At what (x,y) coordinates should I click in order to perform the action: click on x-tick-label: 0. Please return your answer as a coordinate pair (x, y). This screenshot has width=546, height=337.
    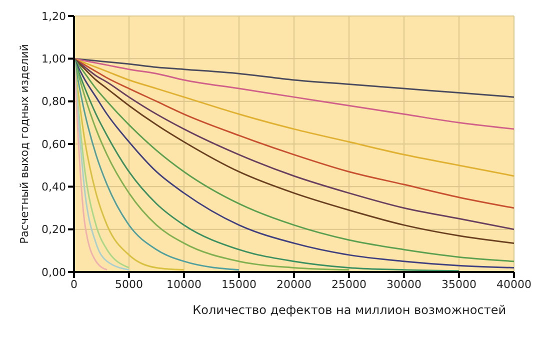
    Looking at the image, I should click on (74, 284).